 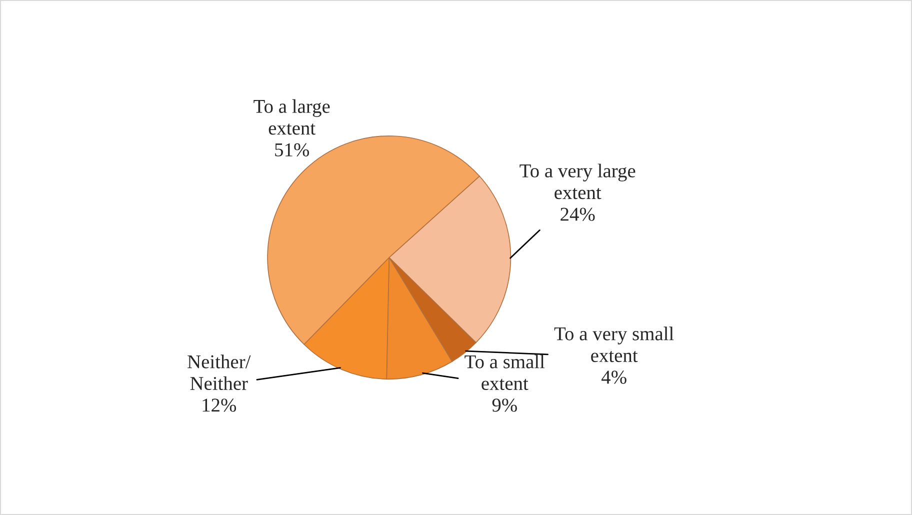 I want to click on slice-label: To a small extent, so click(x=504, y=372).